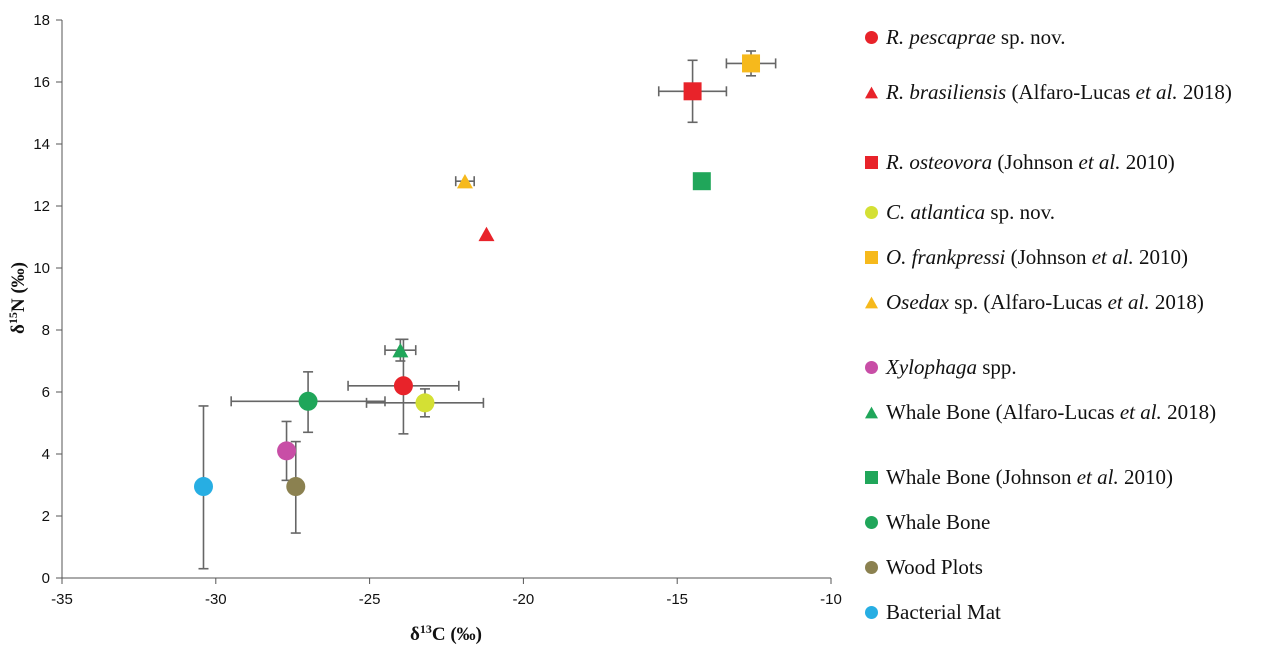 The height and width of the screenshot is (646, 1287). What do you see at coordinates (46, 454) in the screenshot?
I see `y-tick-label: 4` at bounding box center [46, 454].